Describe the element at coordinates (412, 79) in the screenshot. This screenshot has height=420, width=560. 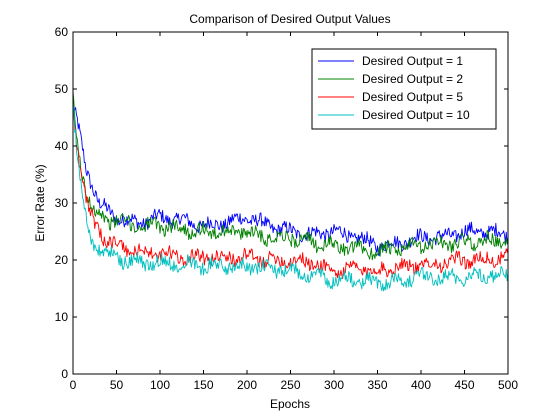
I see `legend-label-2: Desired Output = 2` at that location.